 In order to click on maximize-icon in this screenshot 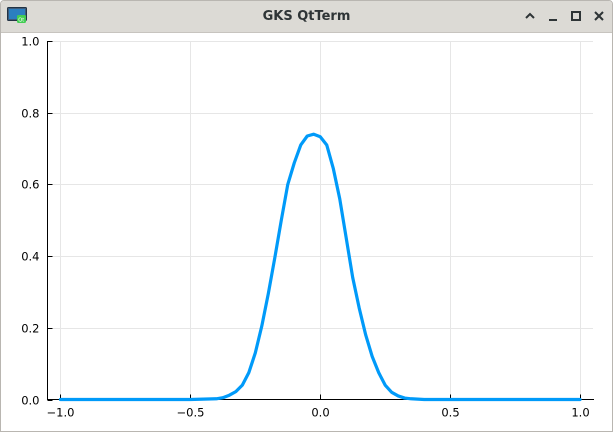, I will do `click(576, 16)`.